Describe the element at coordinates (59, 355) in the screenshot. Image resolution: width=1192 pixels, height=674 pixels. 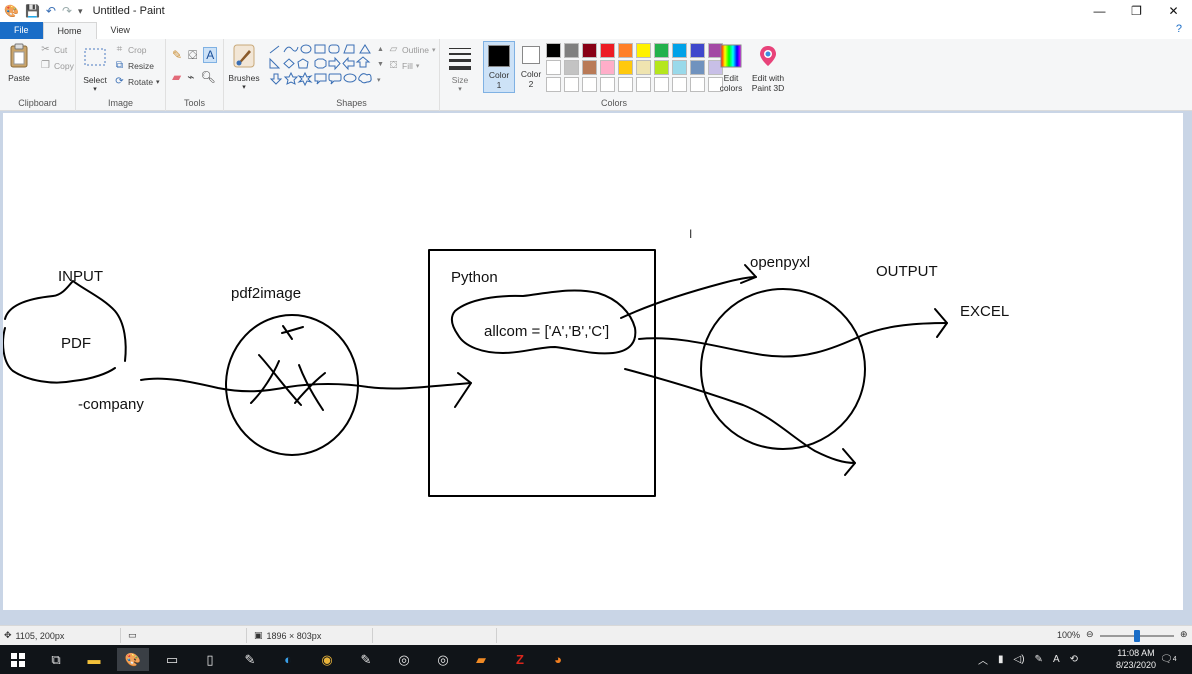
I see `pdf-blob-bottom` at that location.